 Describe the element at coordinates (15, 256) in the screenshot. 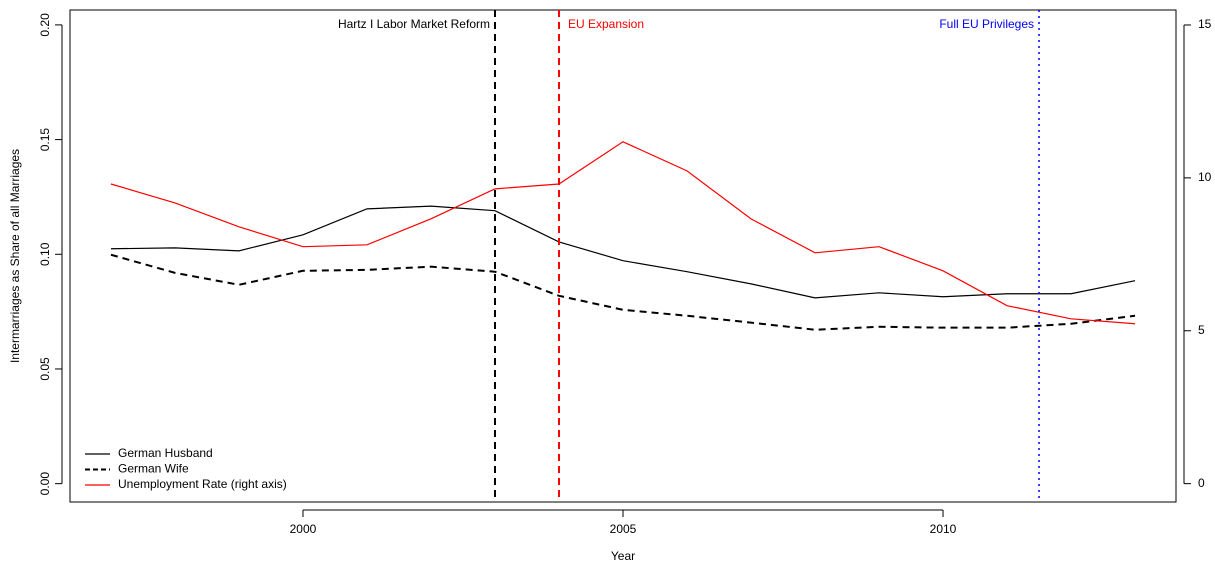

I see `y-axis-label: Intermarriages as Share of all Marriages` at that location.